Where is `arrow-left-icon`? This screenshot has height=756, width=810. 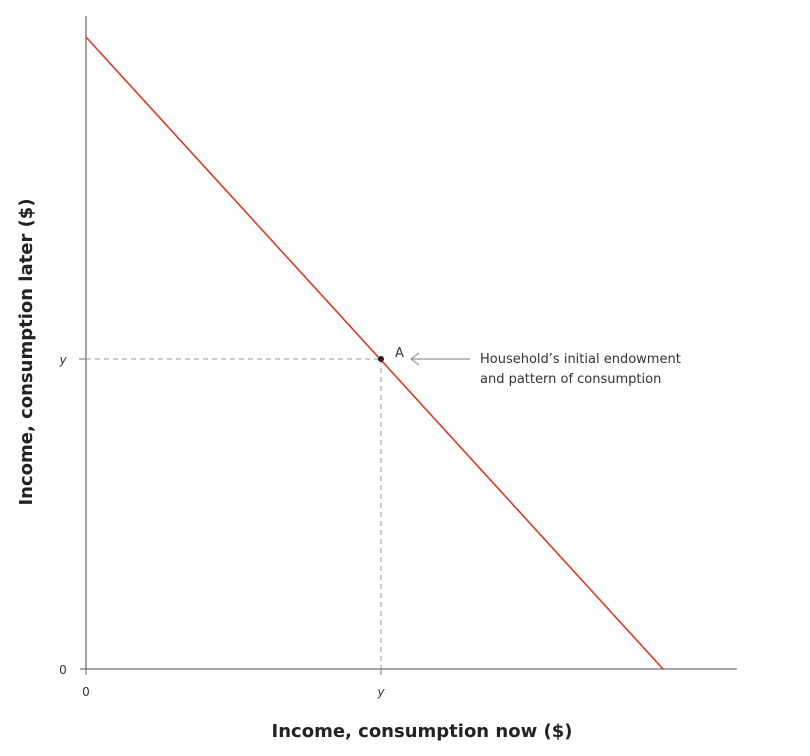 arrow-left-icon is located at coordinates (415, 359).